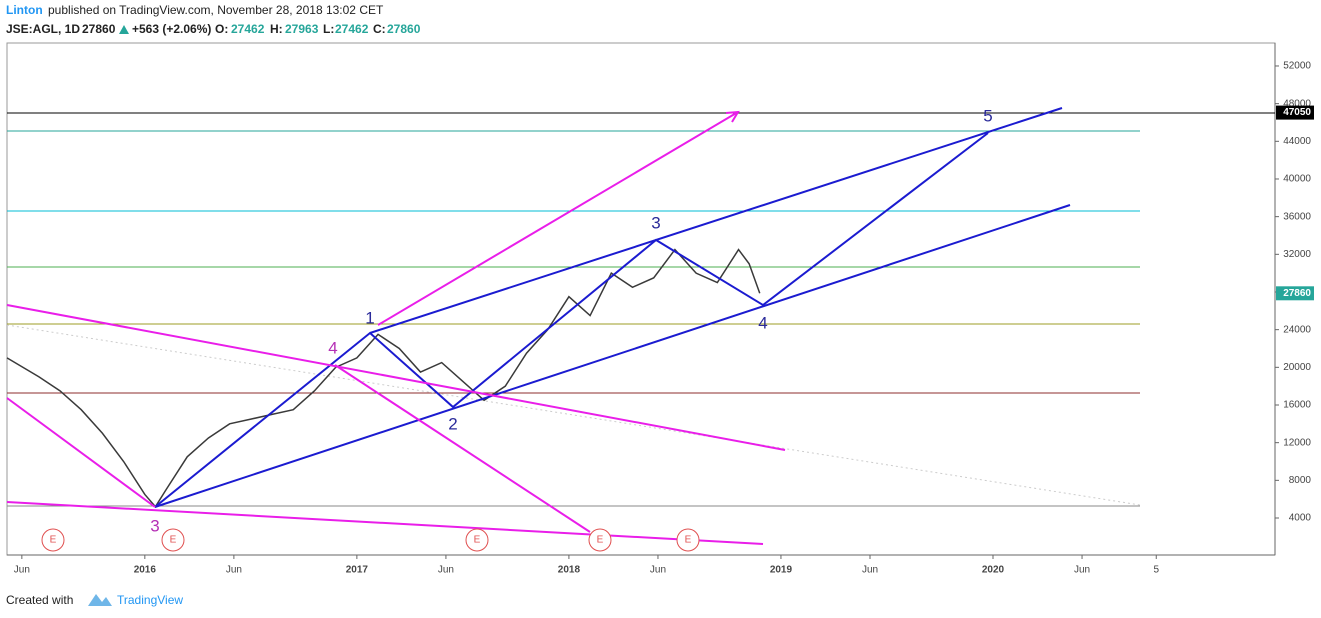 Image resolution: width=1321 pixels, height=618 pixels. What do you see at coordinates (1156, 570) in the screenshot?
I see `x-tick-label: 5` at bounding box center [1156, 570].